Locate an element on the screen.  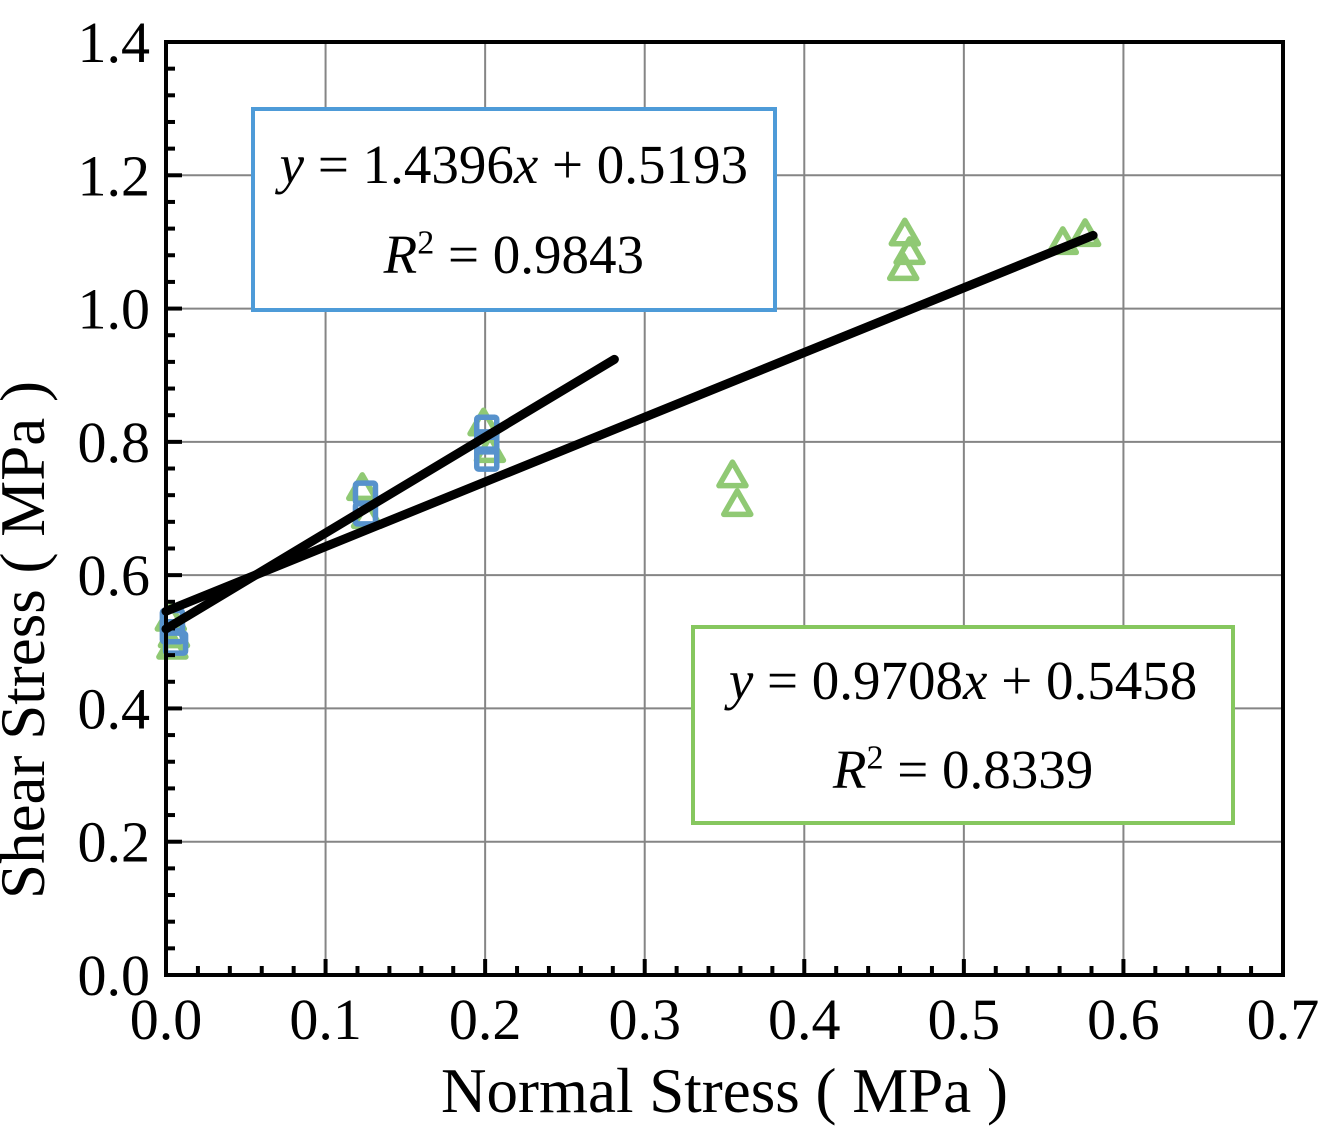
equation-text: y = 1.4396x + 0.5193 is located at coordinates (514, 165).